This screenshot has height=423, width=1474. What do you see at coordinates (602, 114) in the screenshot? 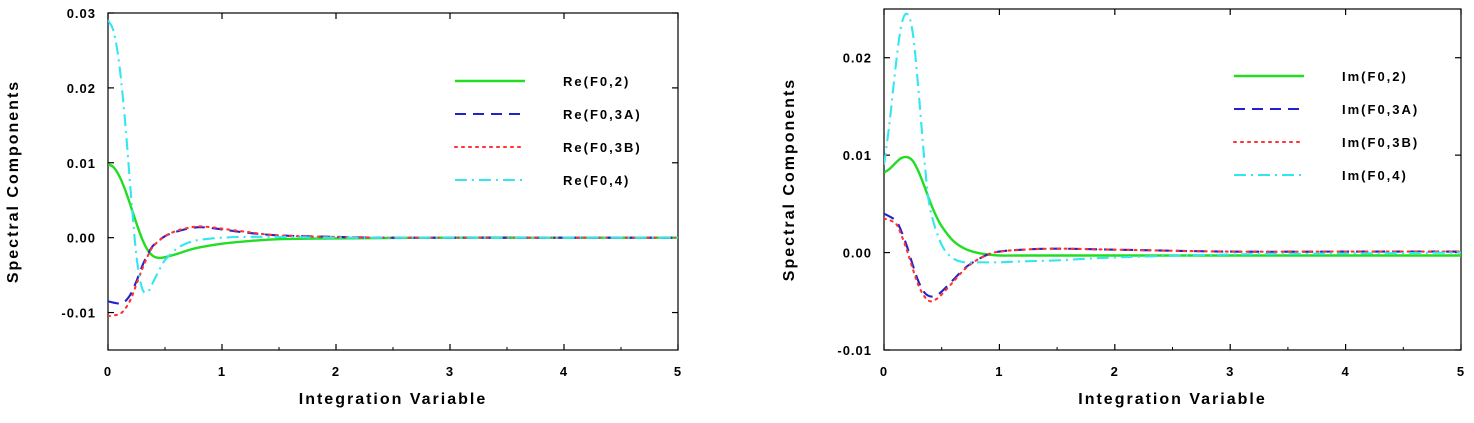
I see `legend-label: Re(F0,3A)` at bounding box center [602, 114].